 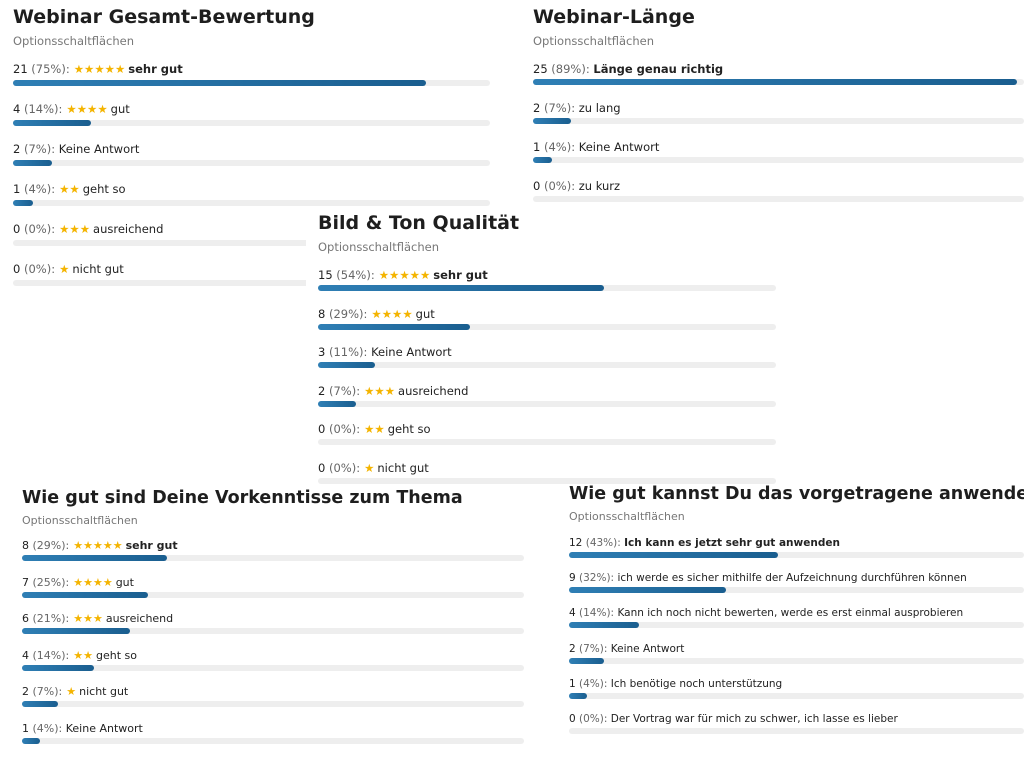 What do you see at coordinates (252, 120) in the screenshot?
I see `result-row: 4 (14%): ★★★★ gut` at bounding box center [252, 120].